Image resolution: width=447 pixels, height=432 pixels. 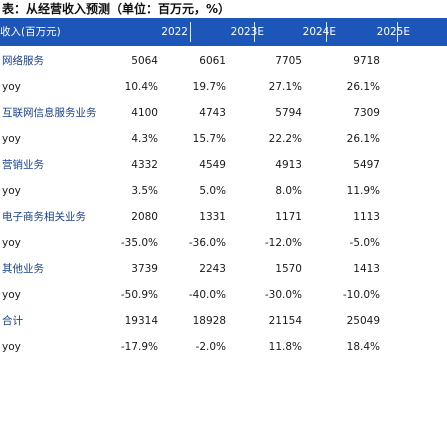 I want to click on cell-2024e: 5794, so click(x=288, y=113).